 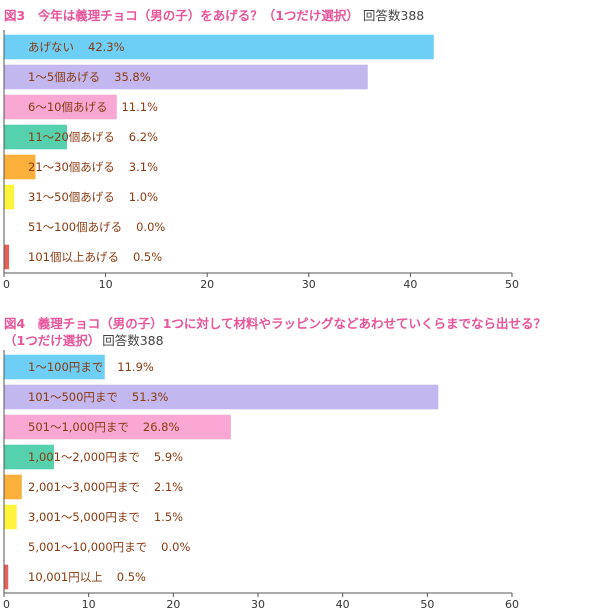 I want to click on chart2-bar-label-1: 101～500円まで 51.3%, so click(x=98, y=397).